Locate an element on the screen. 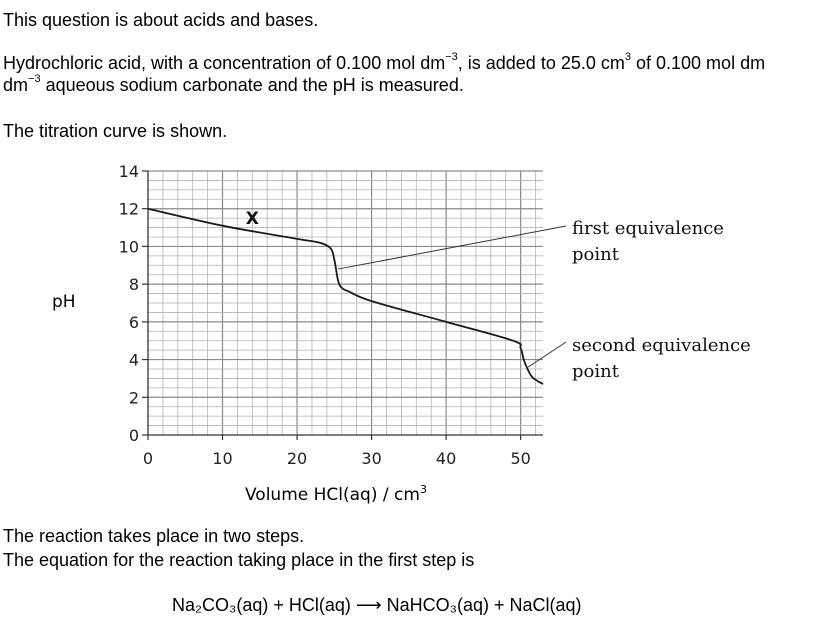 Image resolution: width=817 pixels, height=625 pixels. point-x-marker: X is located at coordinates (252, 219).